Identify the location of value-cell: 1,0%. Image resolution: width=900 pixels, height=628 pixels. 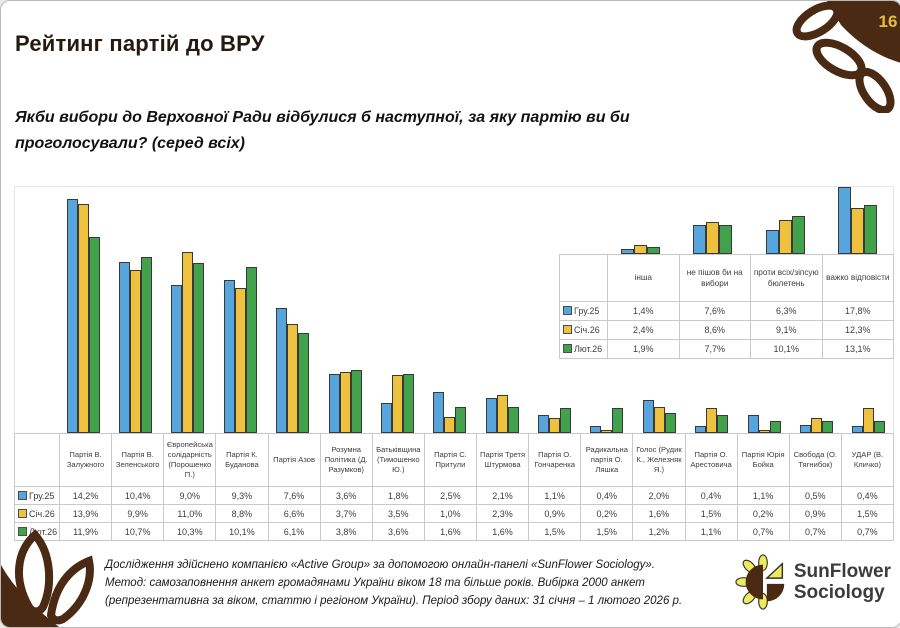
(450, 513).